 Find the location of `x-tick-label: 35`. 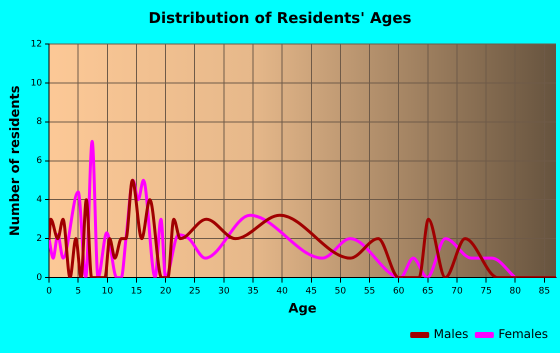

x-tick-label: 35 is located at coordinates (253, 291).